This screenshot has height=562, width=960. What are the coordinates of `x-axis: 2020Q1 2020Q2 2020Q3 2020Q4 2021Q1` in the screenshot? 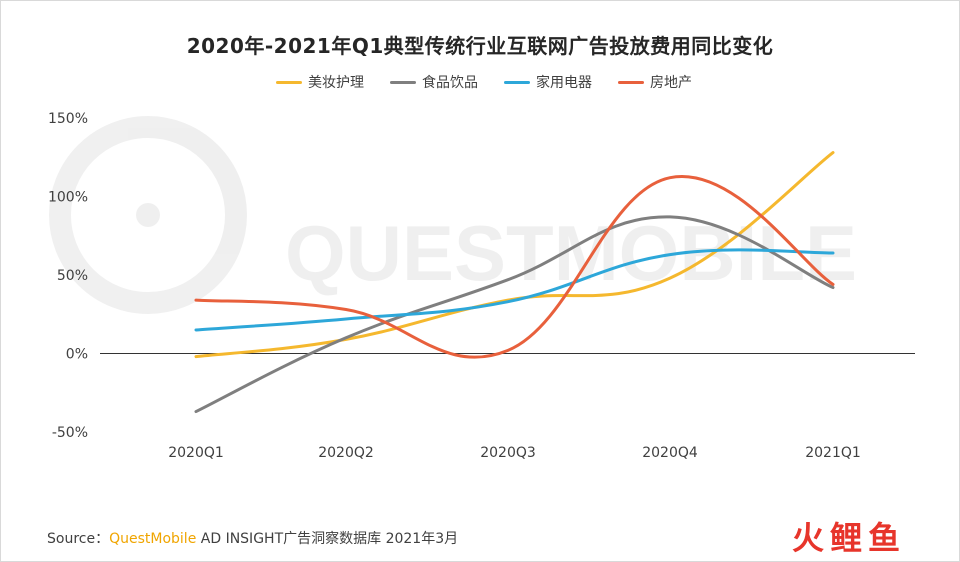 It's located at (514, 453).